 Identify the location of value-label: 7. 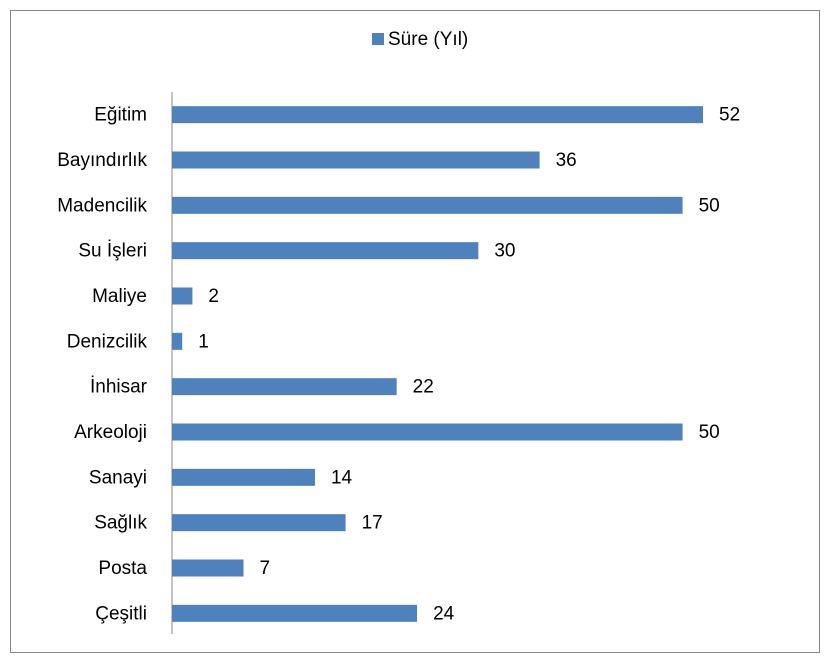
(264, 568).